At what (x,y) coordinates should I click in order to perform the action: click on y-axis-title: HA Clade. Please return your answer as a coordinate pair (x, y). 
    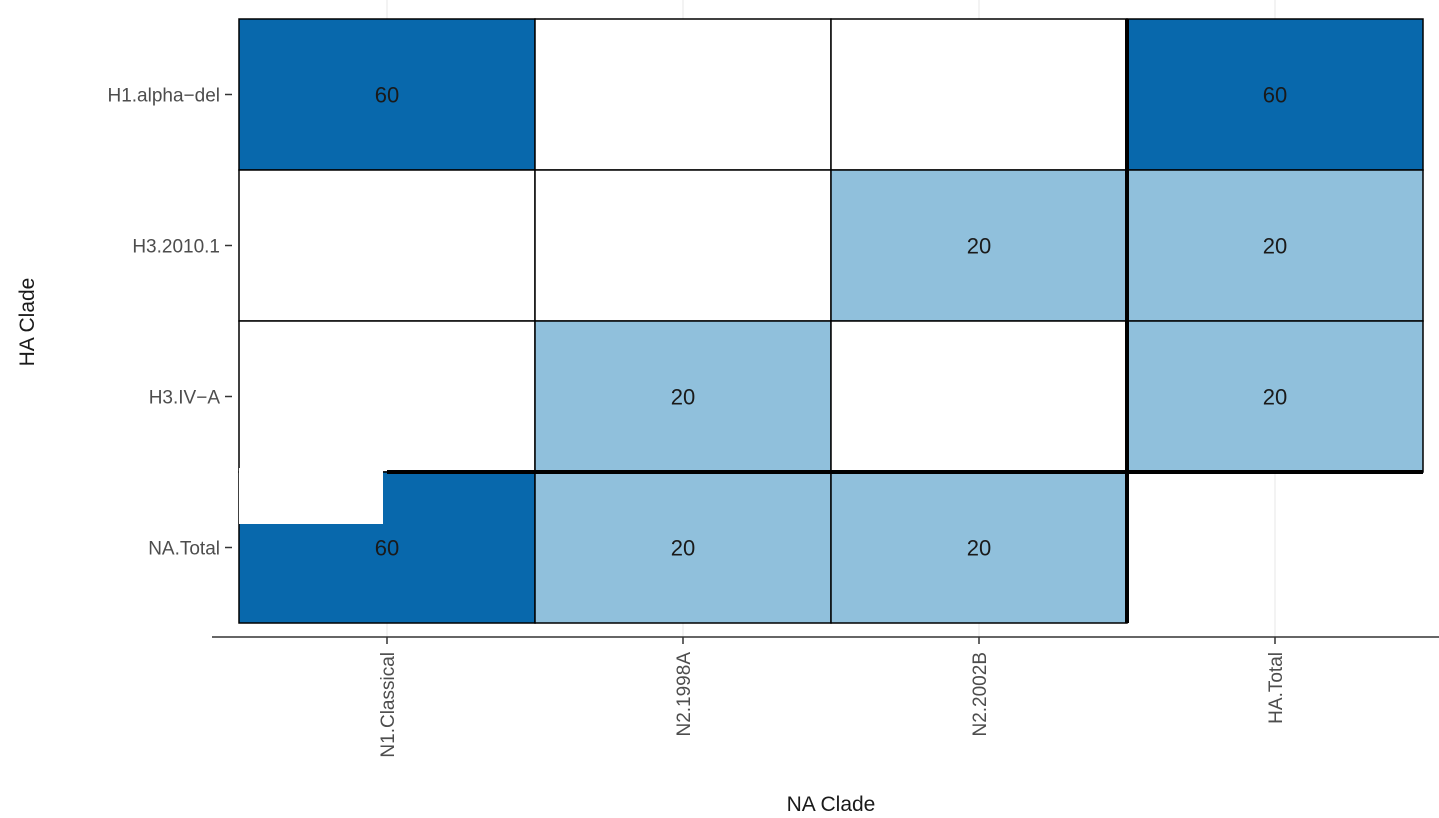
    Looking at the image, I should click on (27, 322).